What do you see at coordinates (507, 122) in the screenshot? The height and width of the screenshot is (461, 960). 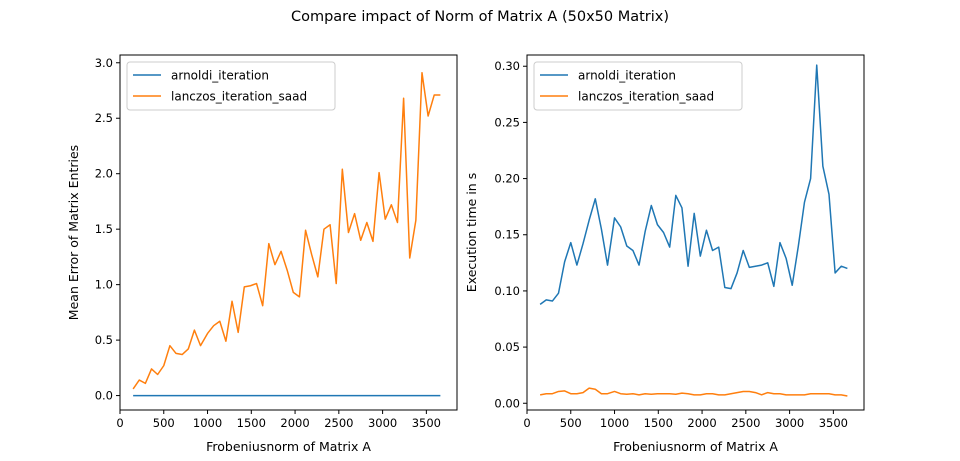 I see `time-plot-y-tick-label: 0.25` at bounding box center [507, 122].